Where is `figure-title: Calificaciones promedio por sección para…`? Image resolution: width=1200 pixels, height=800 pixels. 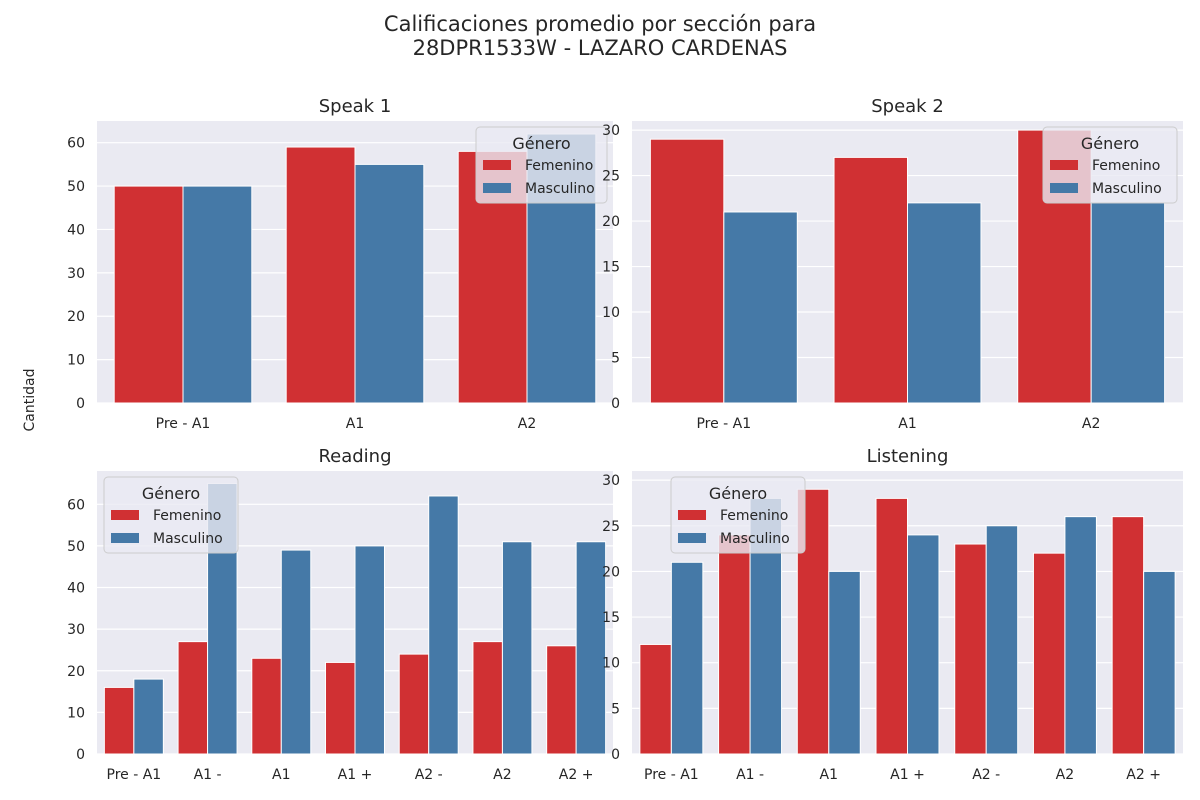
figure-title: Calificaciones promedio por sección para… is located at coordinates (600, 36).